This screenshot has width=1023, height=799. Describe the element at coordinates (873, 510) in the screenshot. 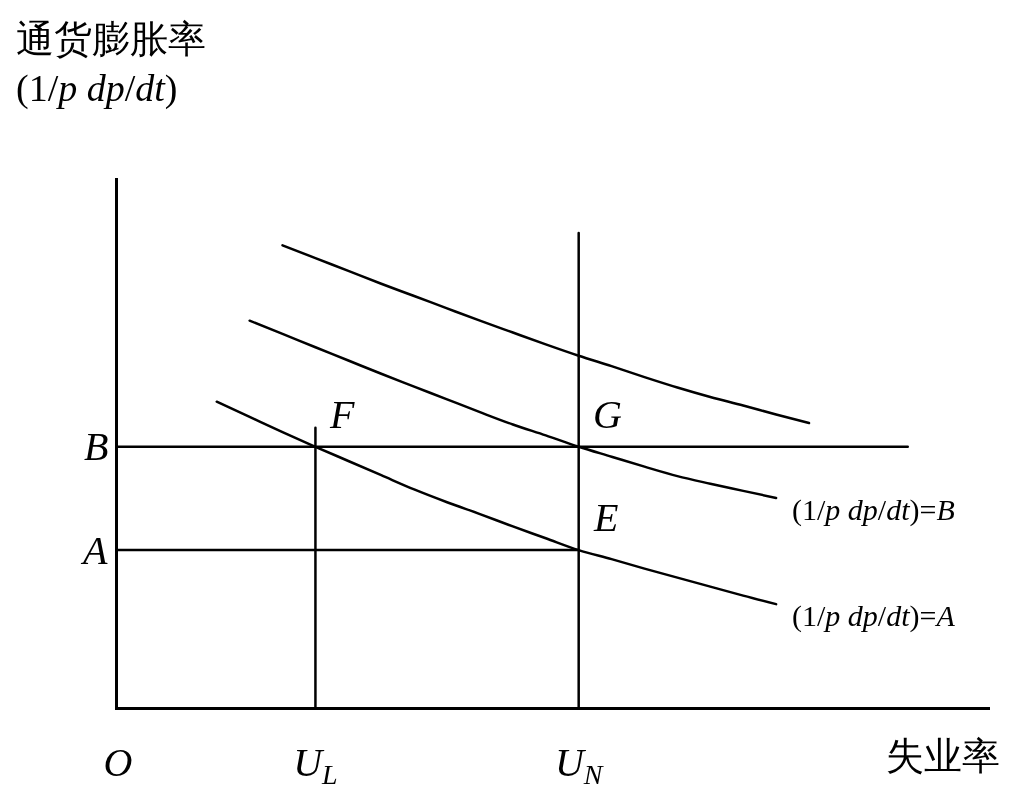

I see `series-label: (1/p dp/dt)=B` at that location.